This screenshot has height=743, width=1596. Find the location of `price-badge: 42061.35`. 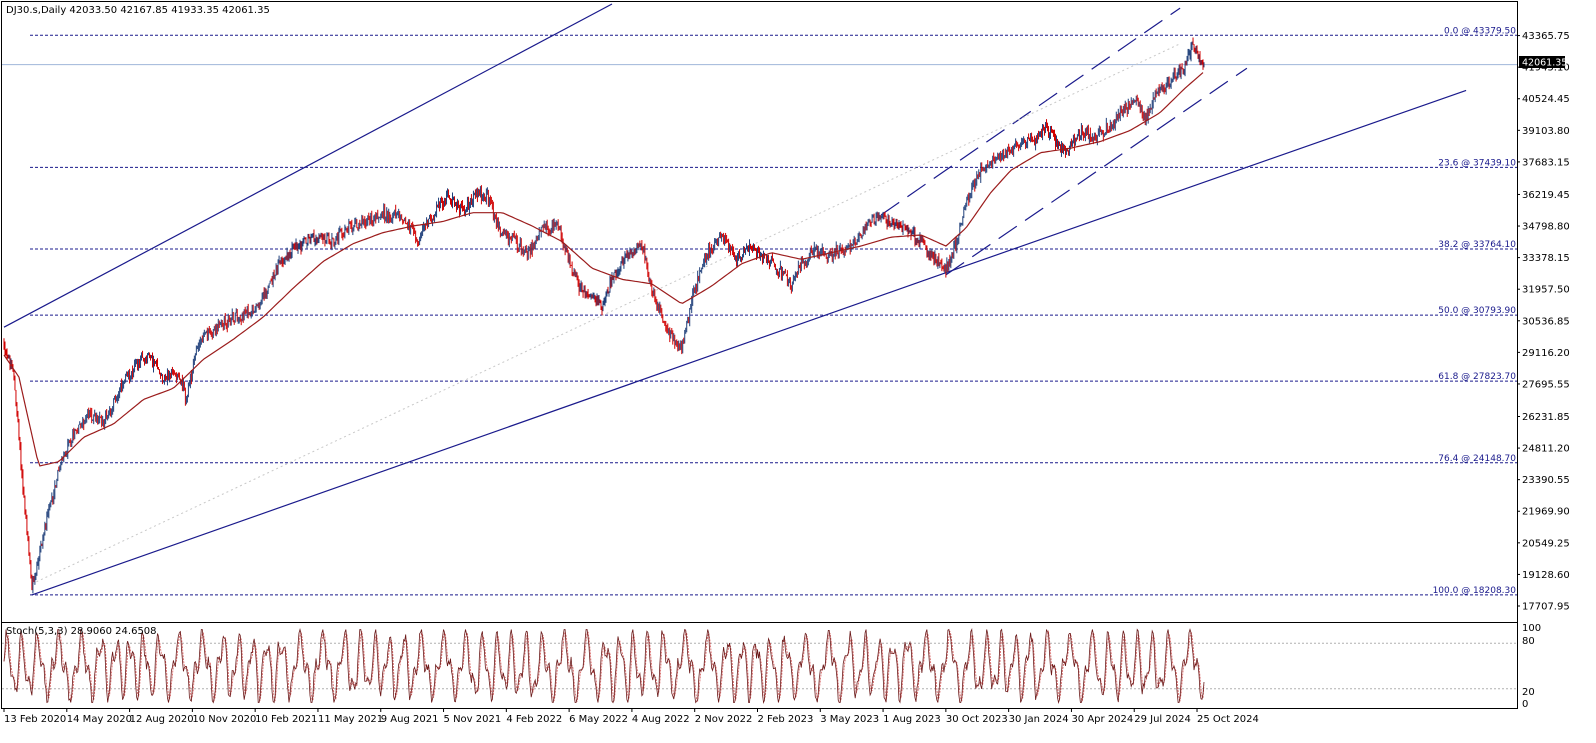

price-badge: 42061.35 is located at coordinates (1544, 63).